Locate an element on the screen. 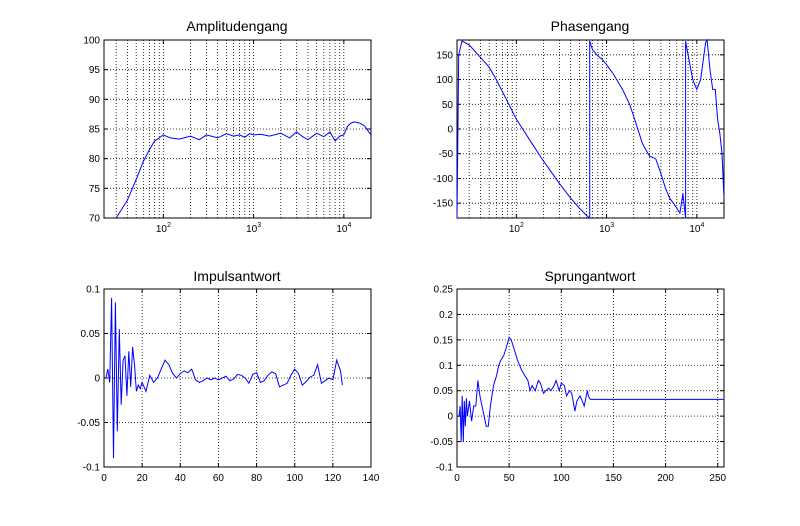 This screenshot has height=526, width=800. plot-title: Amplitudengang is located at coordinates (236, 26).